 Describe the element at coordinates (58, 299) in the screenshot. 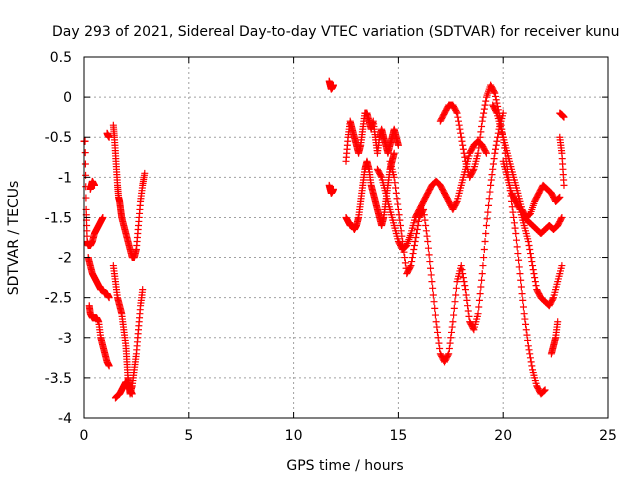

I see `y-tick-label: -2.5` at that location.